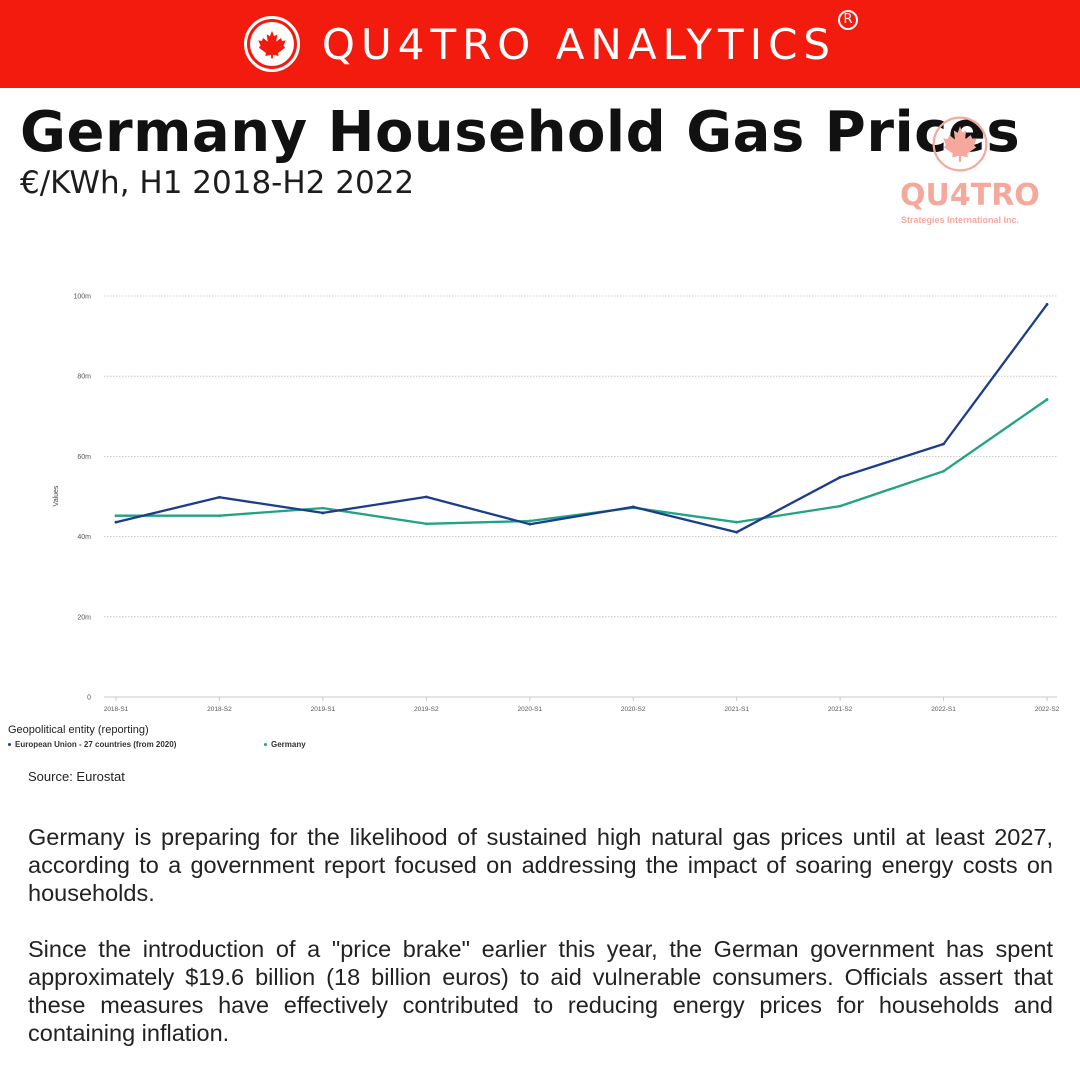  I want to click on legend-marker-germany, so click(265, 745).